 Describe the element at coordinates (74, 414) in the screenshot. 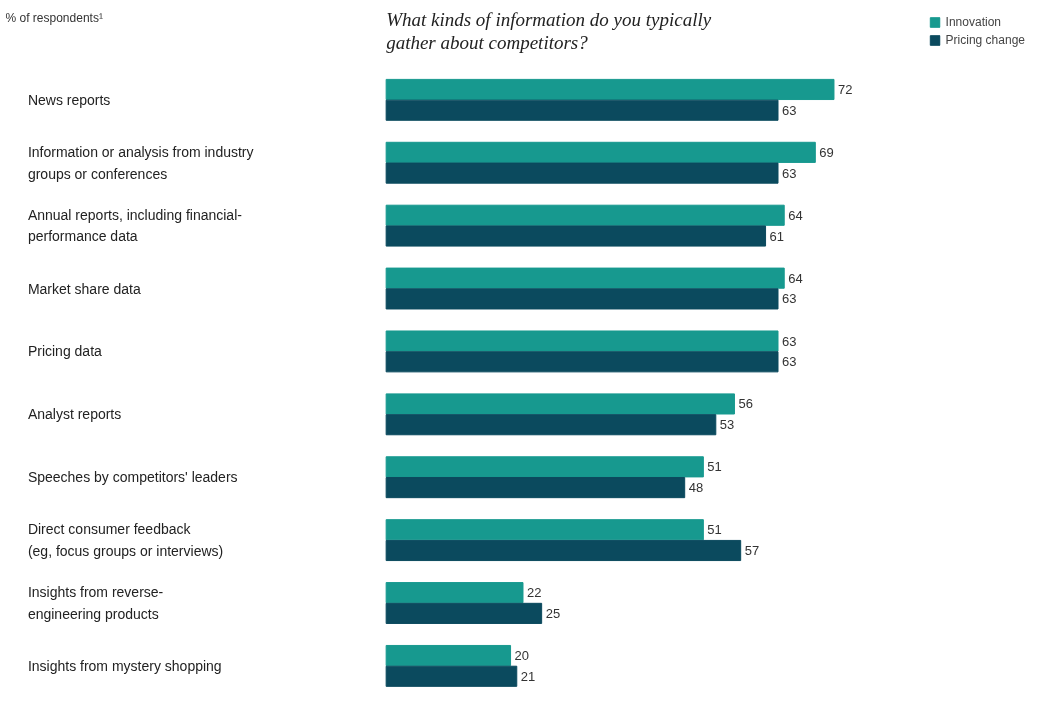

I see `y-tick-label: Analyst reports` at that location.